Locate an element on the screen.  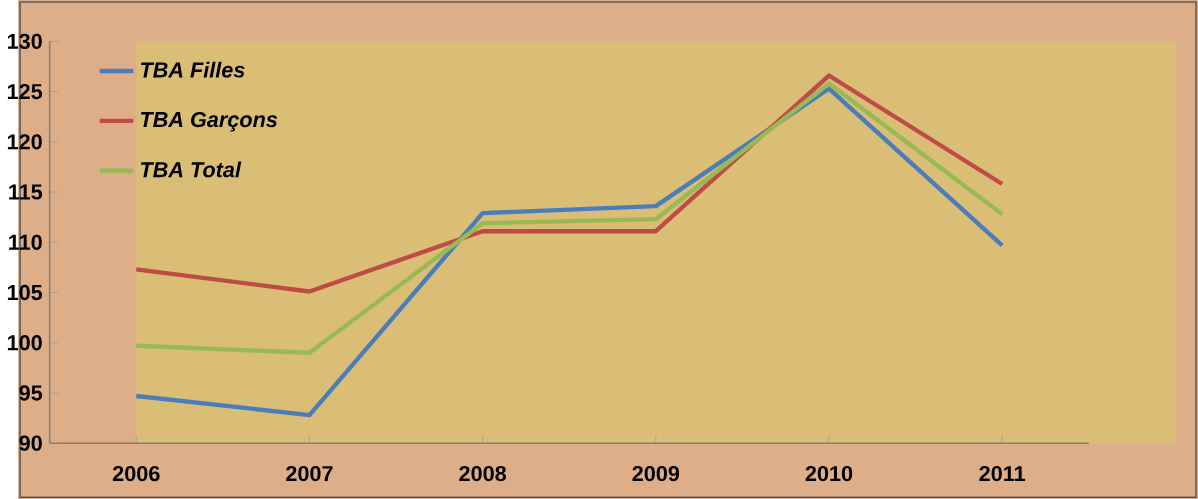
y-tick-label: 115 is located at coordinates (26, 192).